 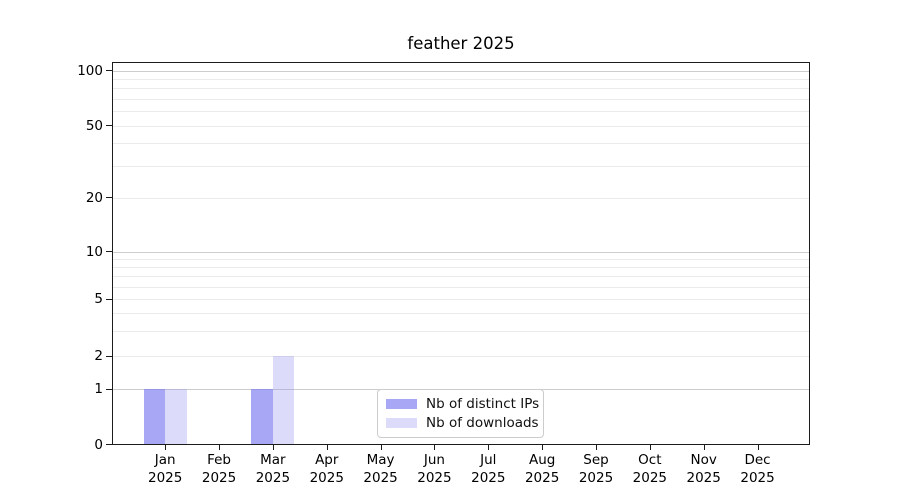 I want to click on legend-row-distinct-ips: Nb of distinct IPs, so click(x=462, y=404).